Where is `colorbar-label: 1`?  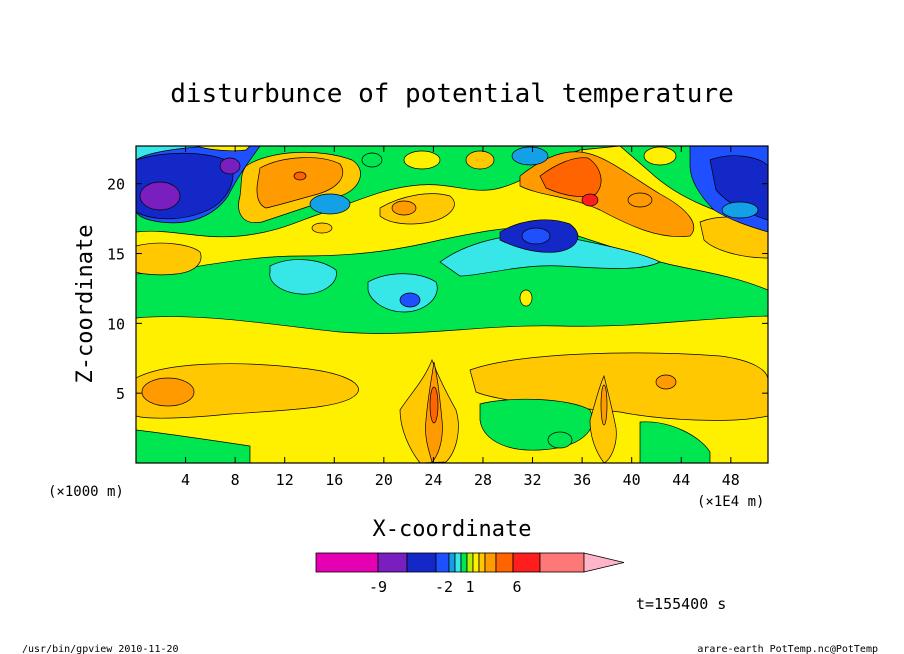
colorbar-label: 1 is located at coordinates (469, 587).